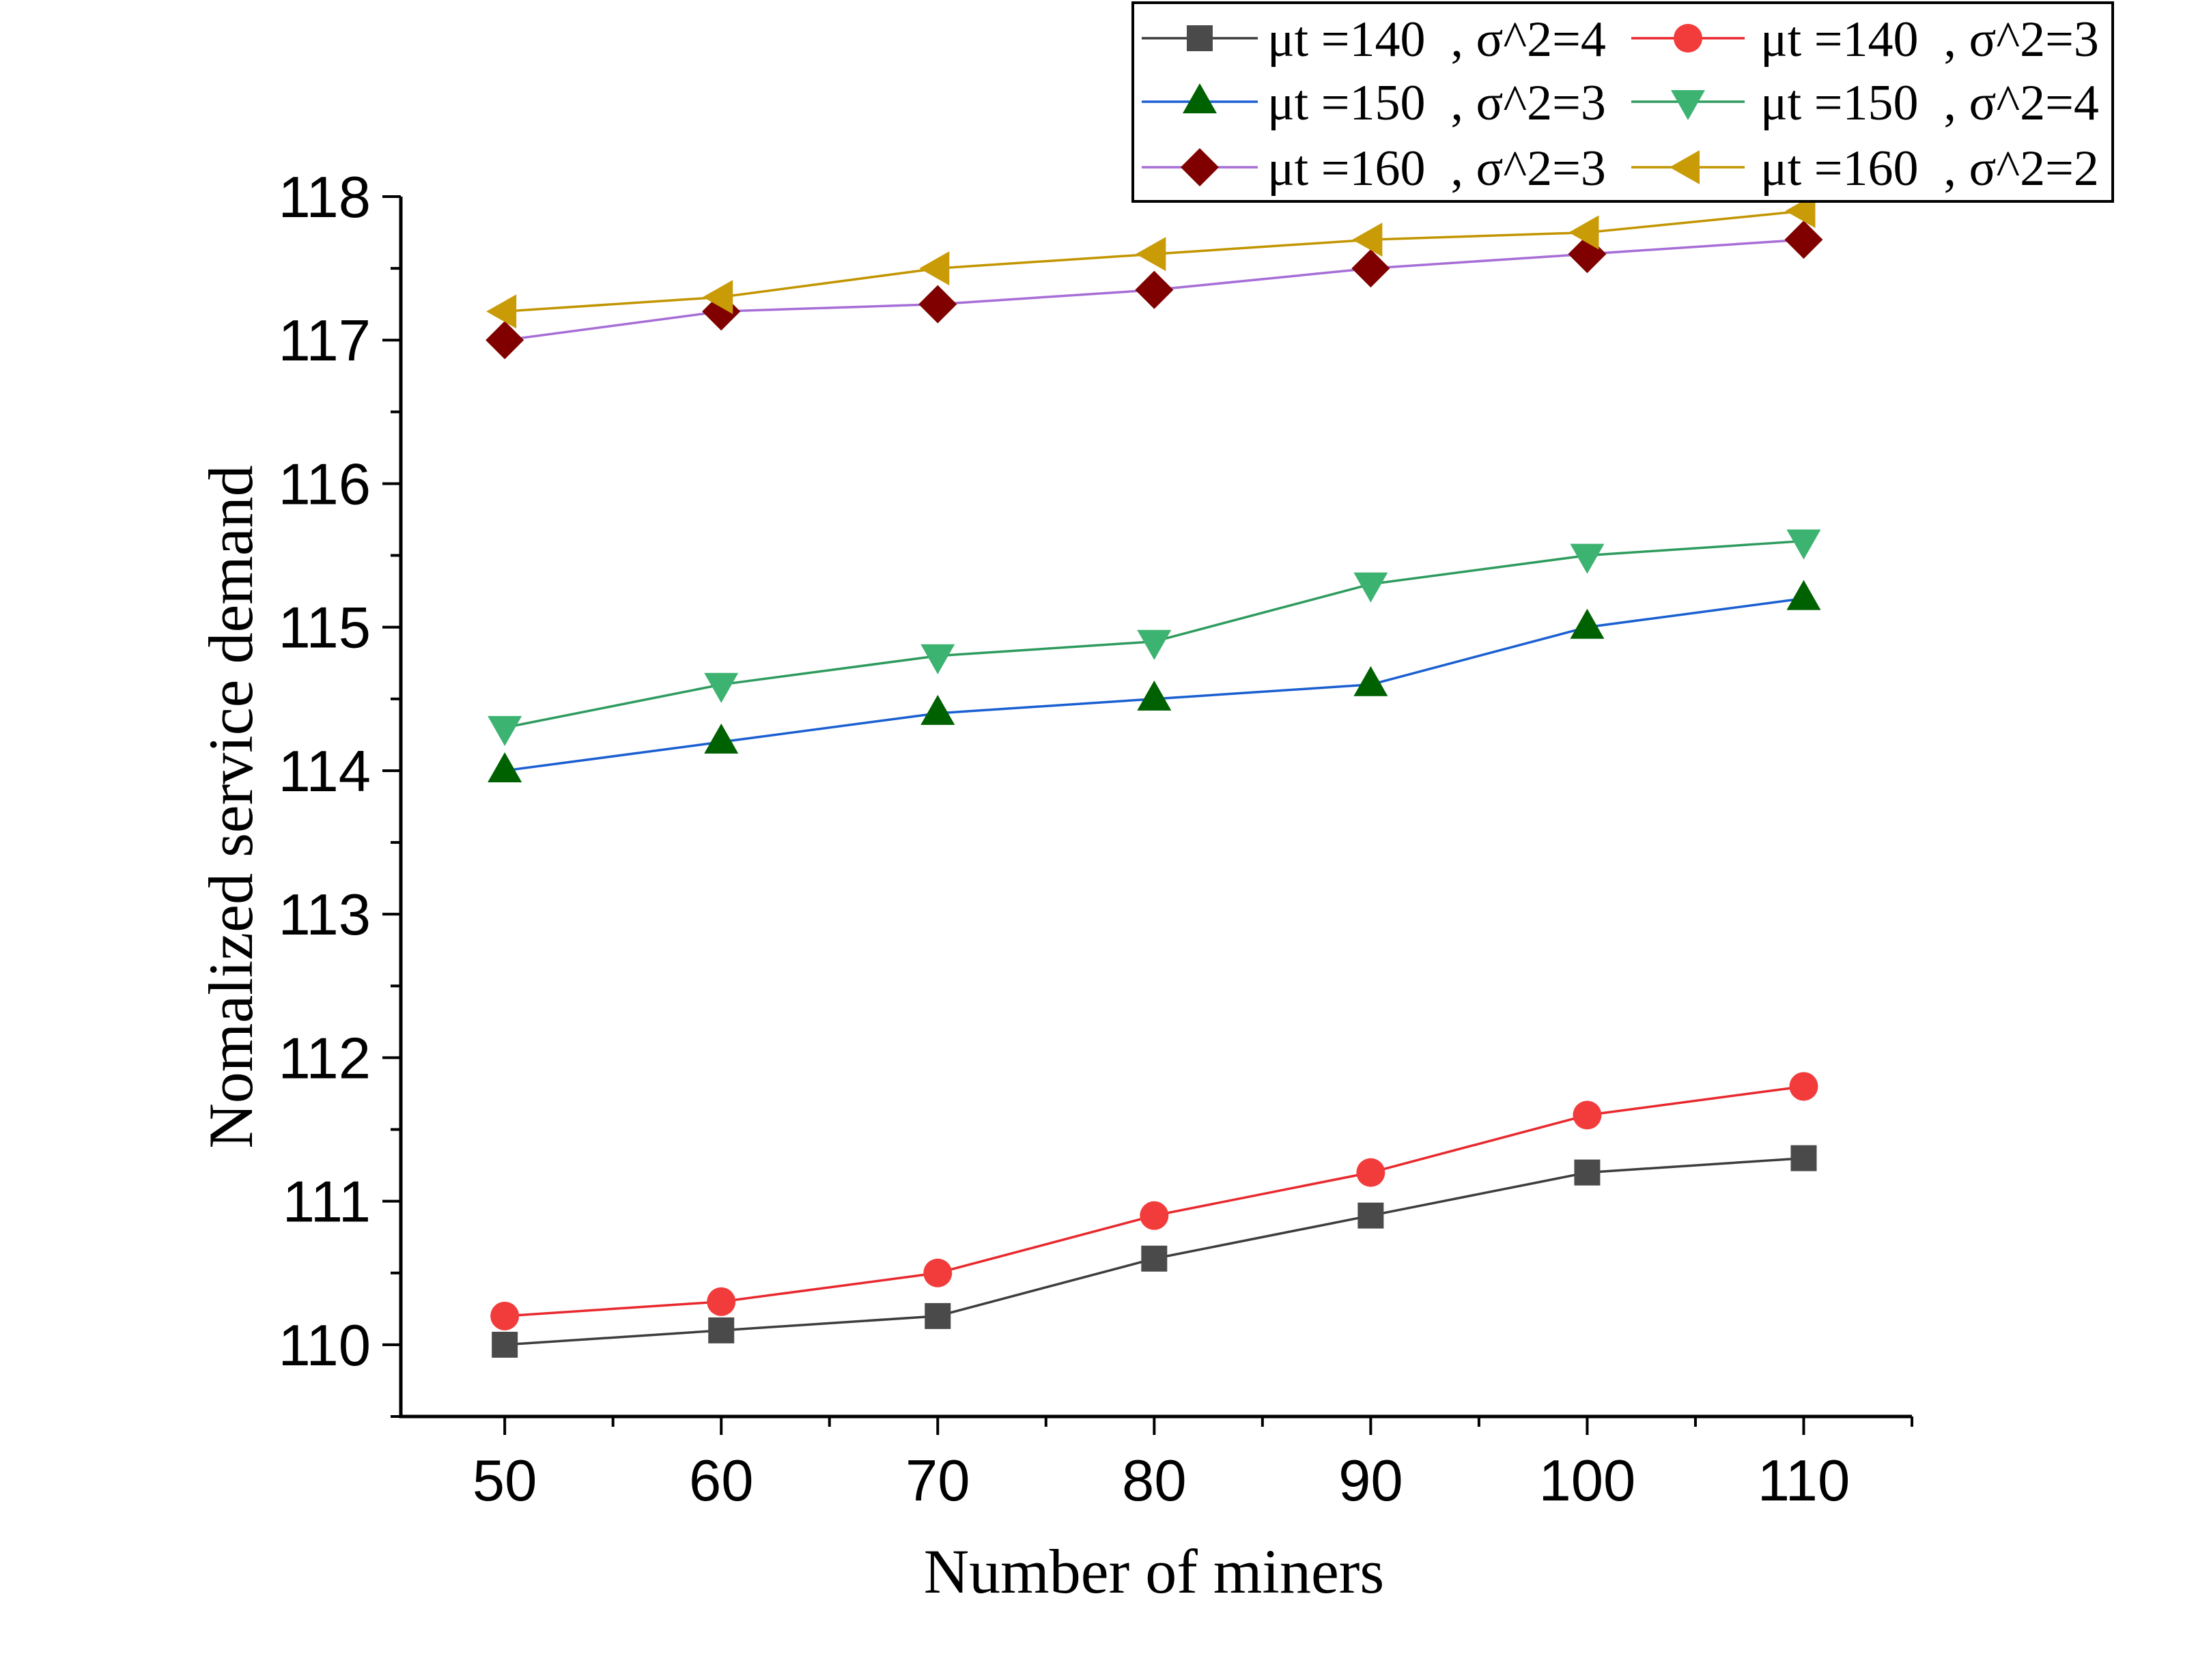  I want to click on data-point-s4-x50, so click(505, 730).